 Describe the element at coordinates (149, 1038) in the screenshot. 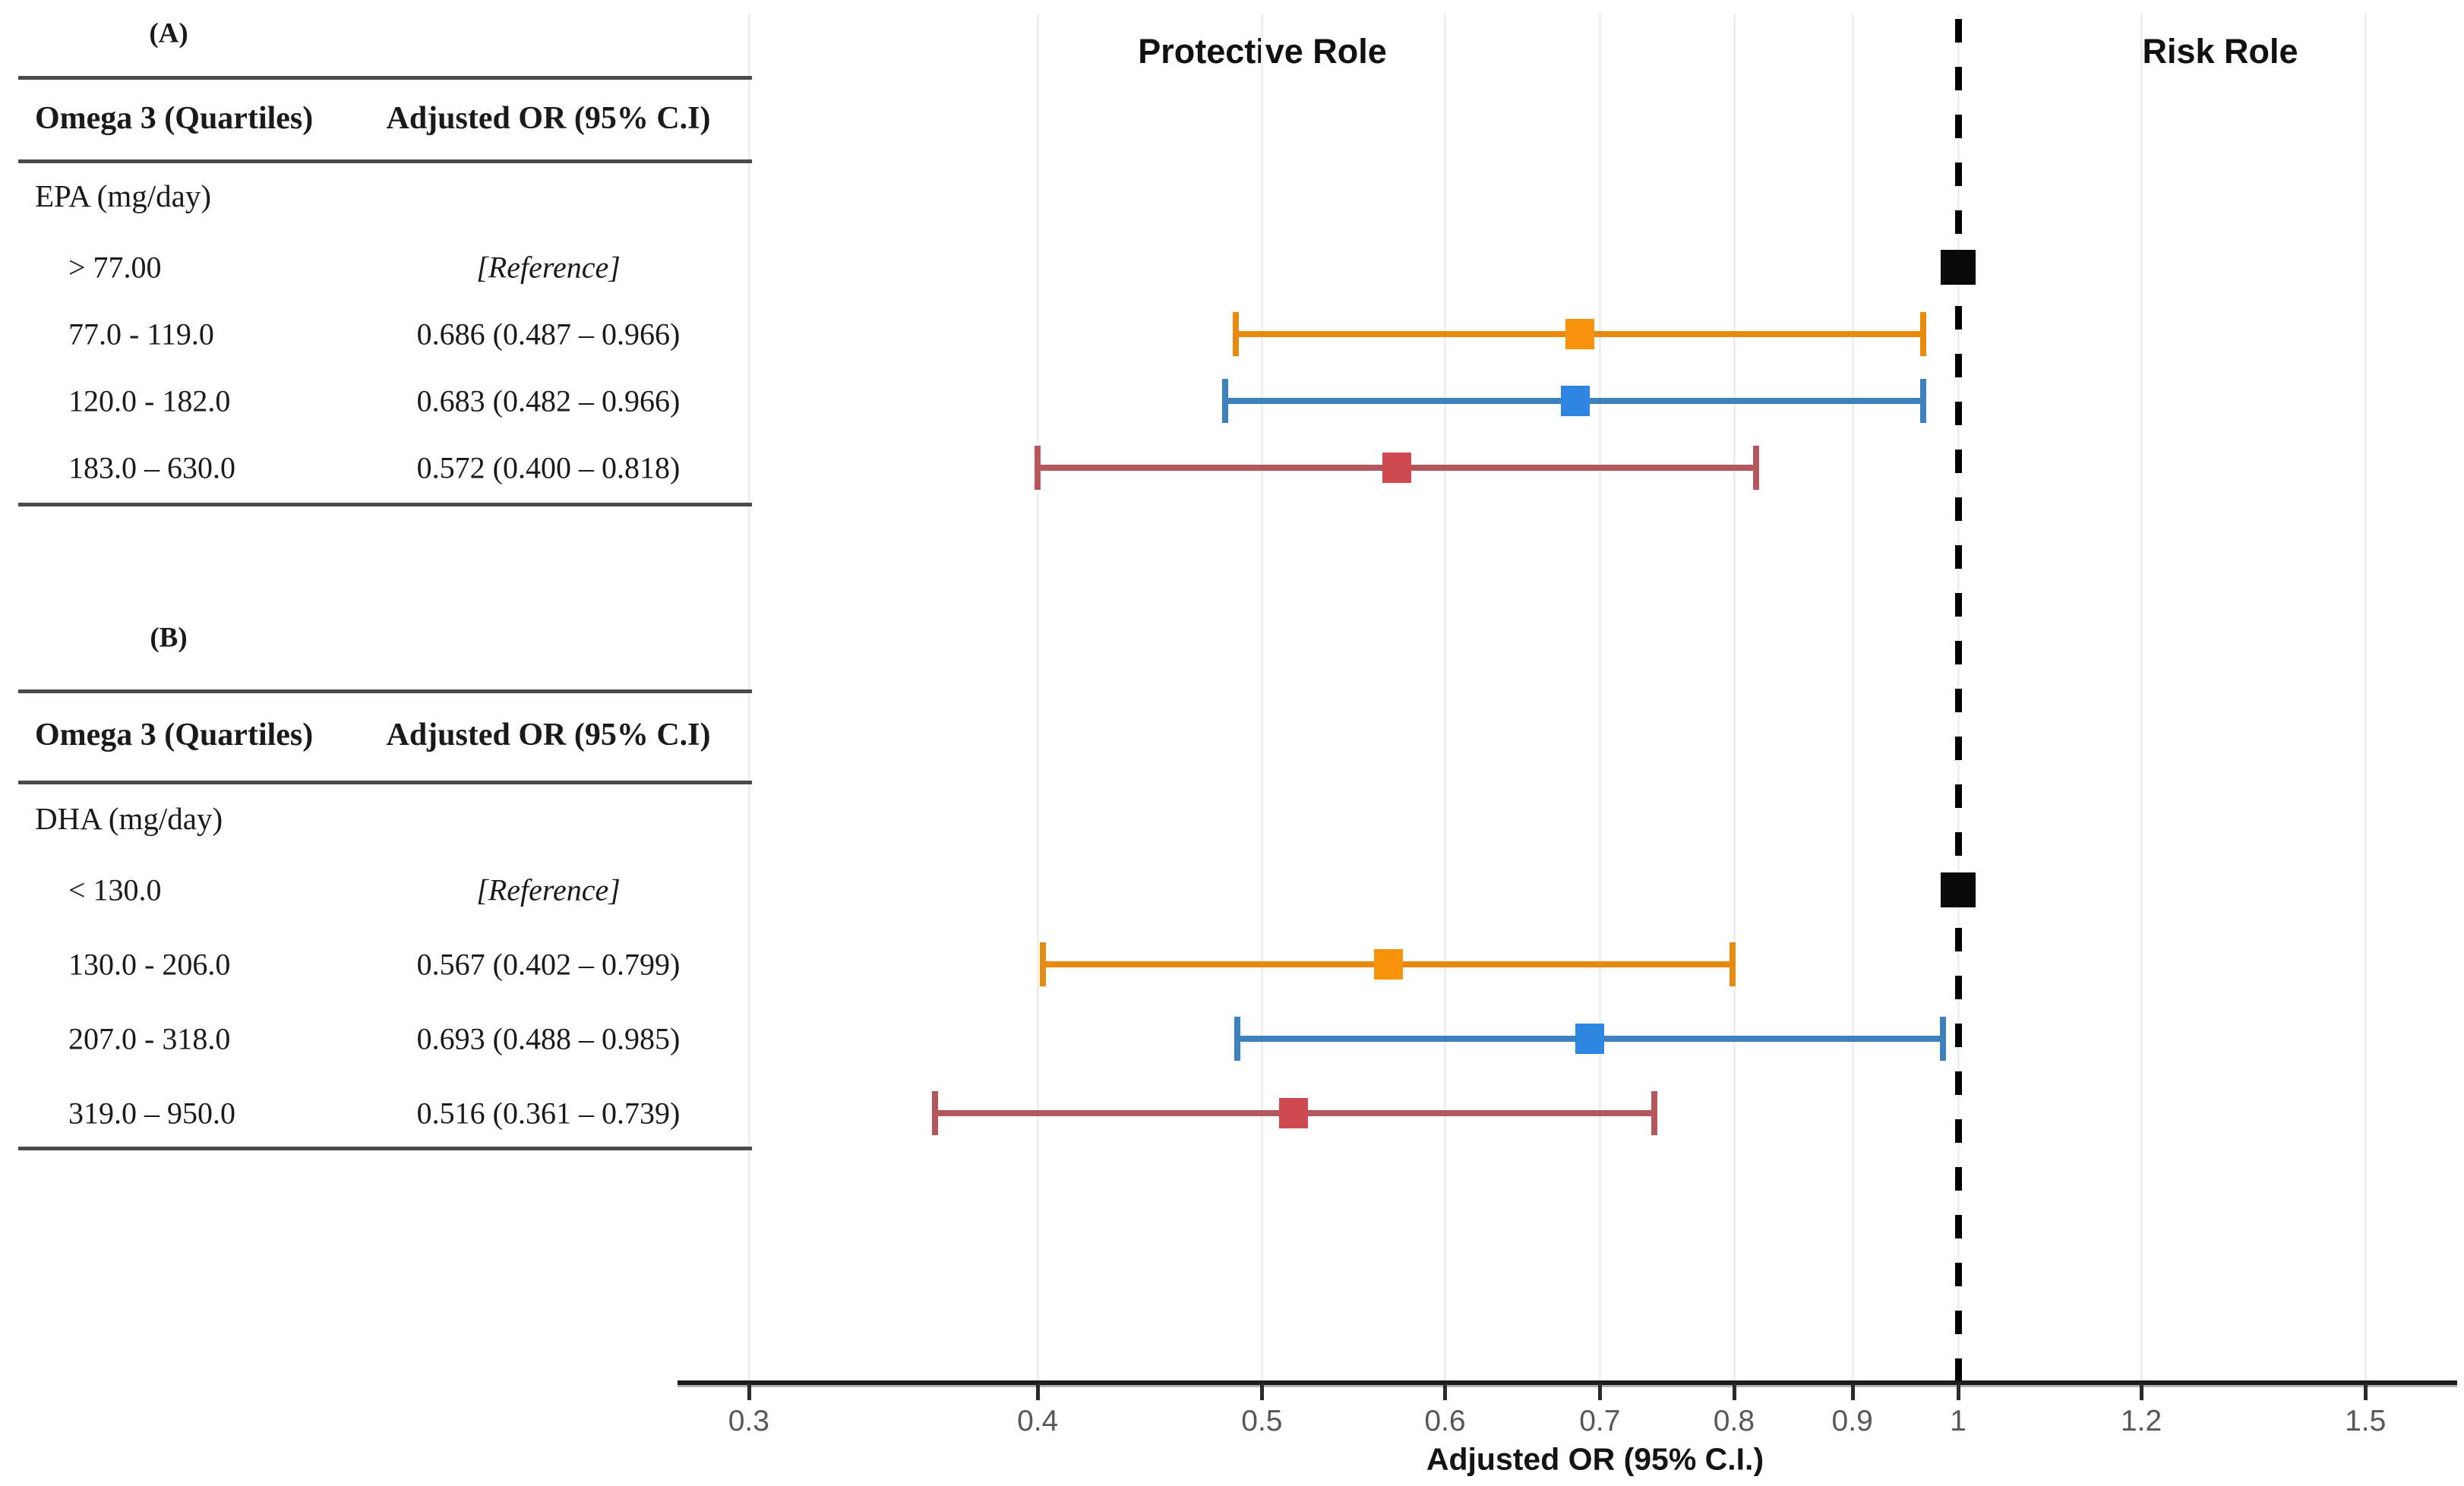

I see `table-row-quartile: 207.0 - 318.0` at that location.